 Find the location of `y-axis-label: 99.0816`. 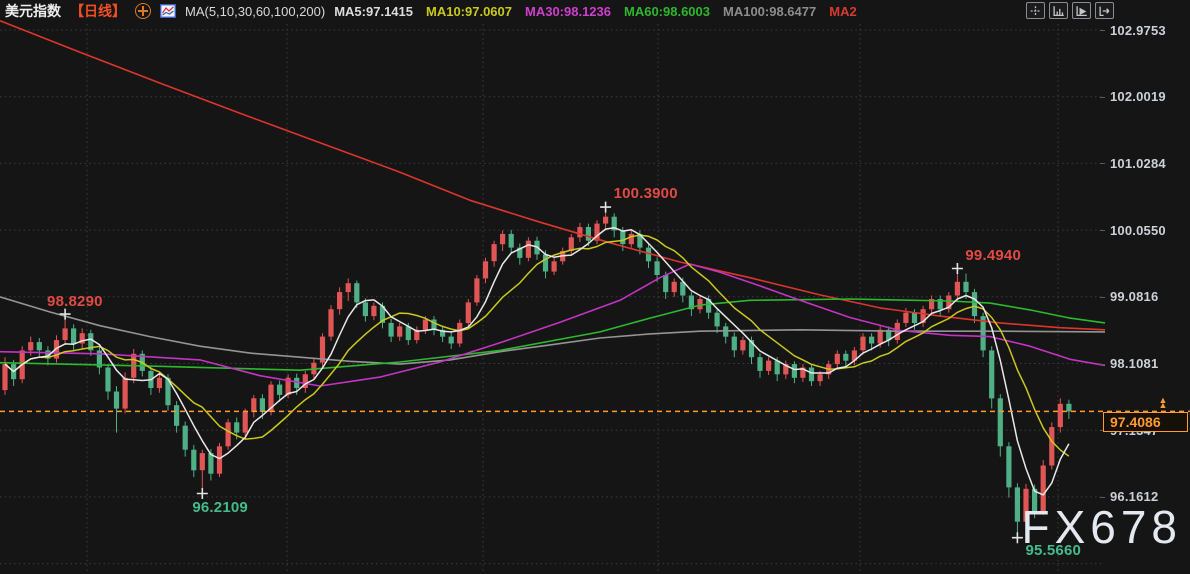

y-axis-label: 99.0816 is located at coordinates (1134, 297).